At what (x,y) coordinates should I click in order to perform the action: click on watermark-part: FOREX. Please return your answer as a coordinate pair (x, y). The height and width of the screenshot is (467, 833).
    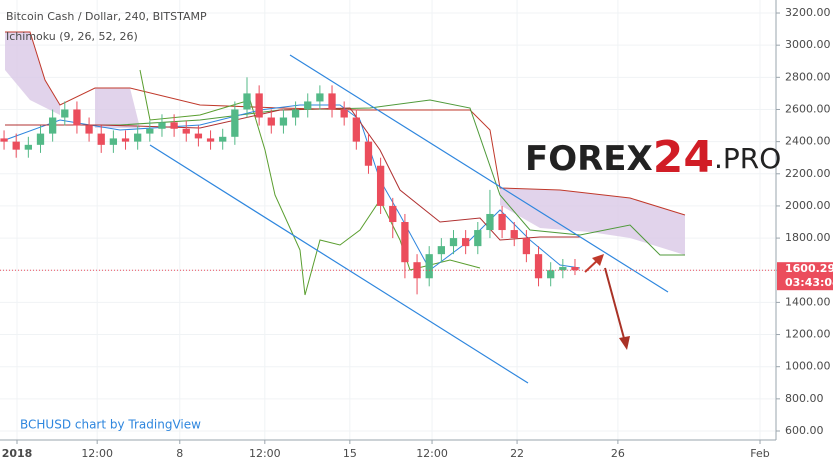
    Looking at the image, I should click on (589, 159).